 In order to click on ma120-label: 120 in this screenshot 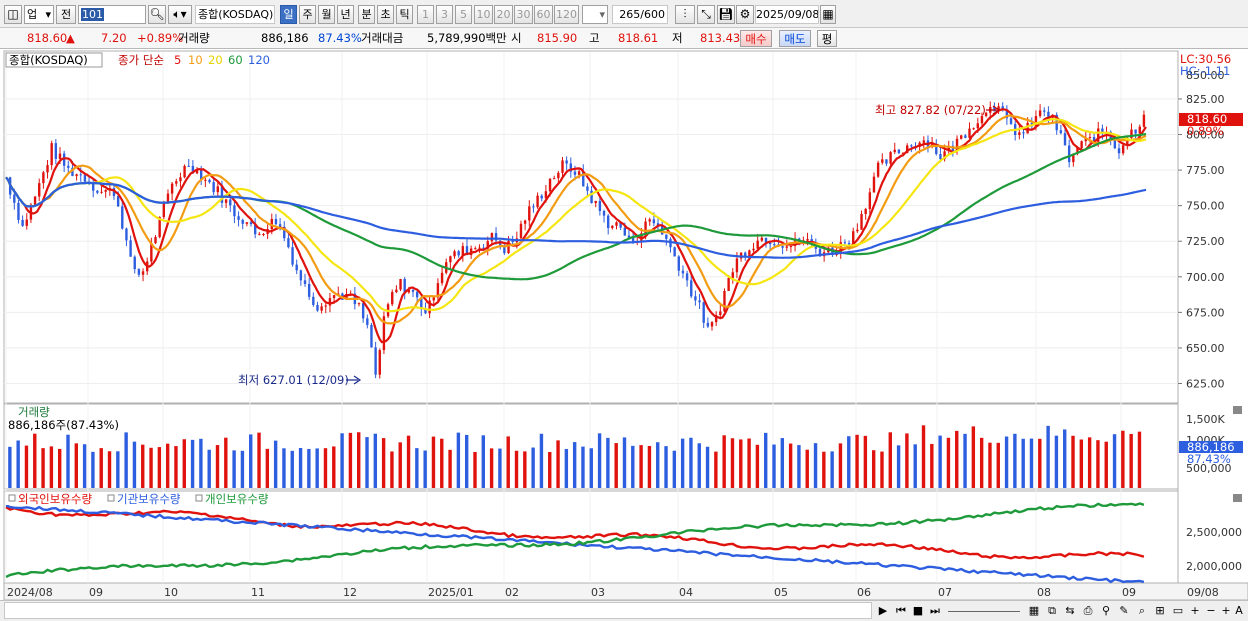, I will do `click(259, 60)`.